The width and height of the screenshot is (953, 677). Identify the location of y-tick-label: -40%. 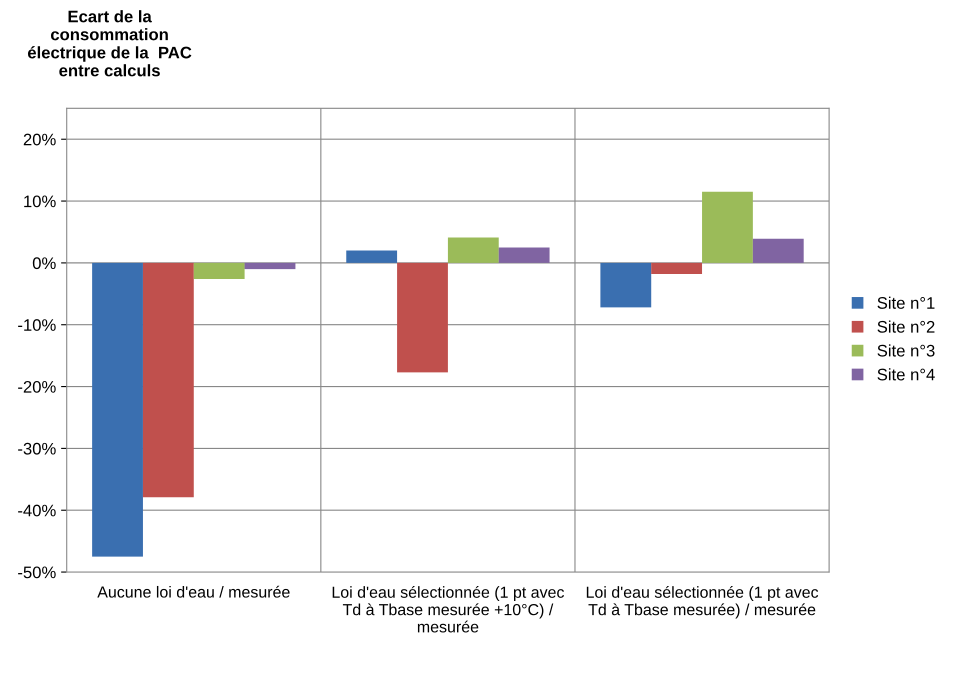
(37, 510).